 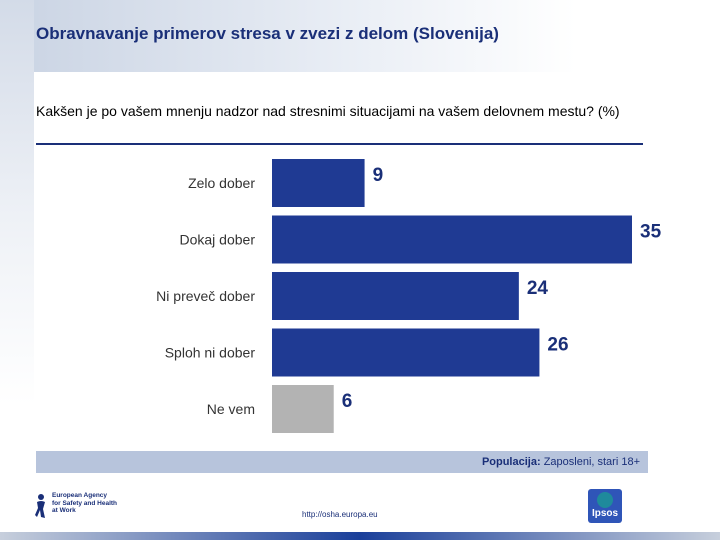 What do you see at coordinates (210, 353) in the screenshot?
I see `category-label: Sploh ni dober` at bounding box center [210, 353].